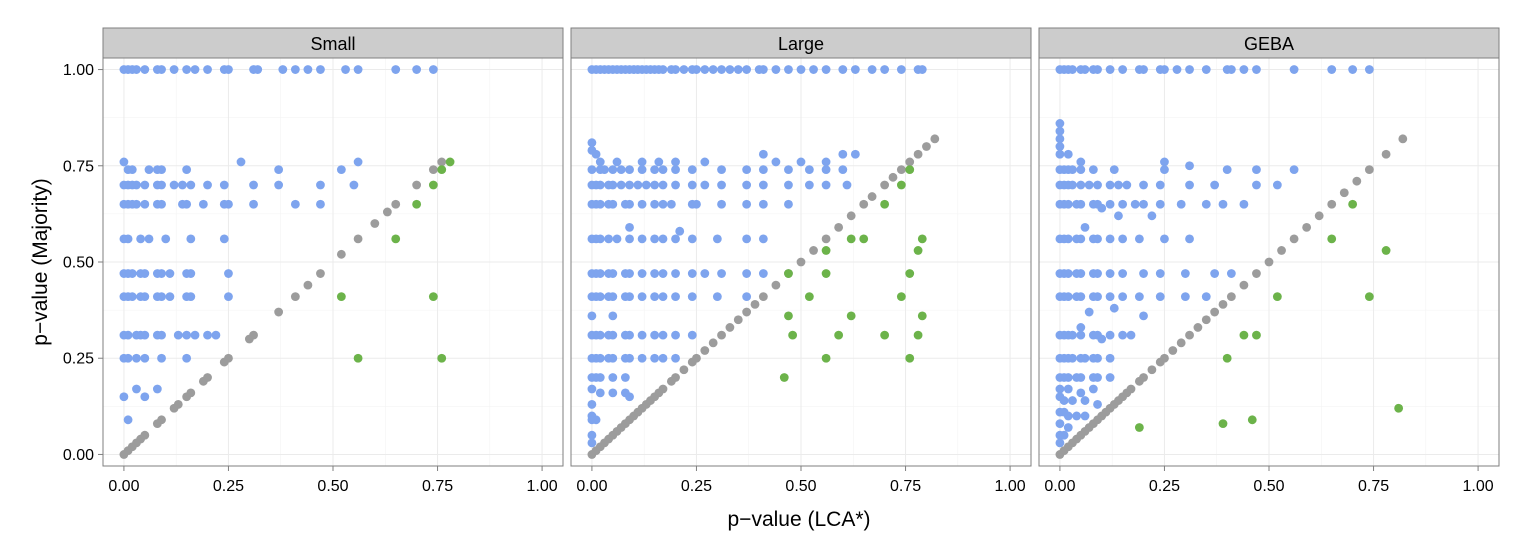  Describe the element at coordinates (799, 519) in the screenshot. I see `x-axis-title: p−value (LCA*)` at that location.